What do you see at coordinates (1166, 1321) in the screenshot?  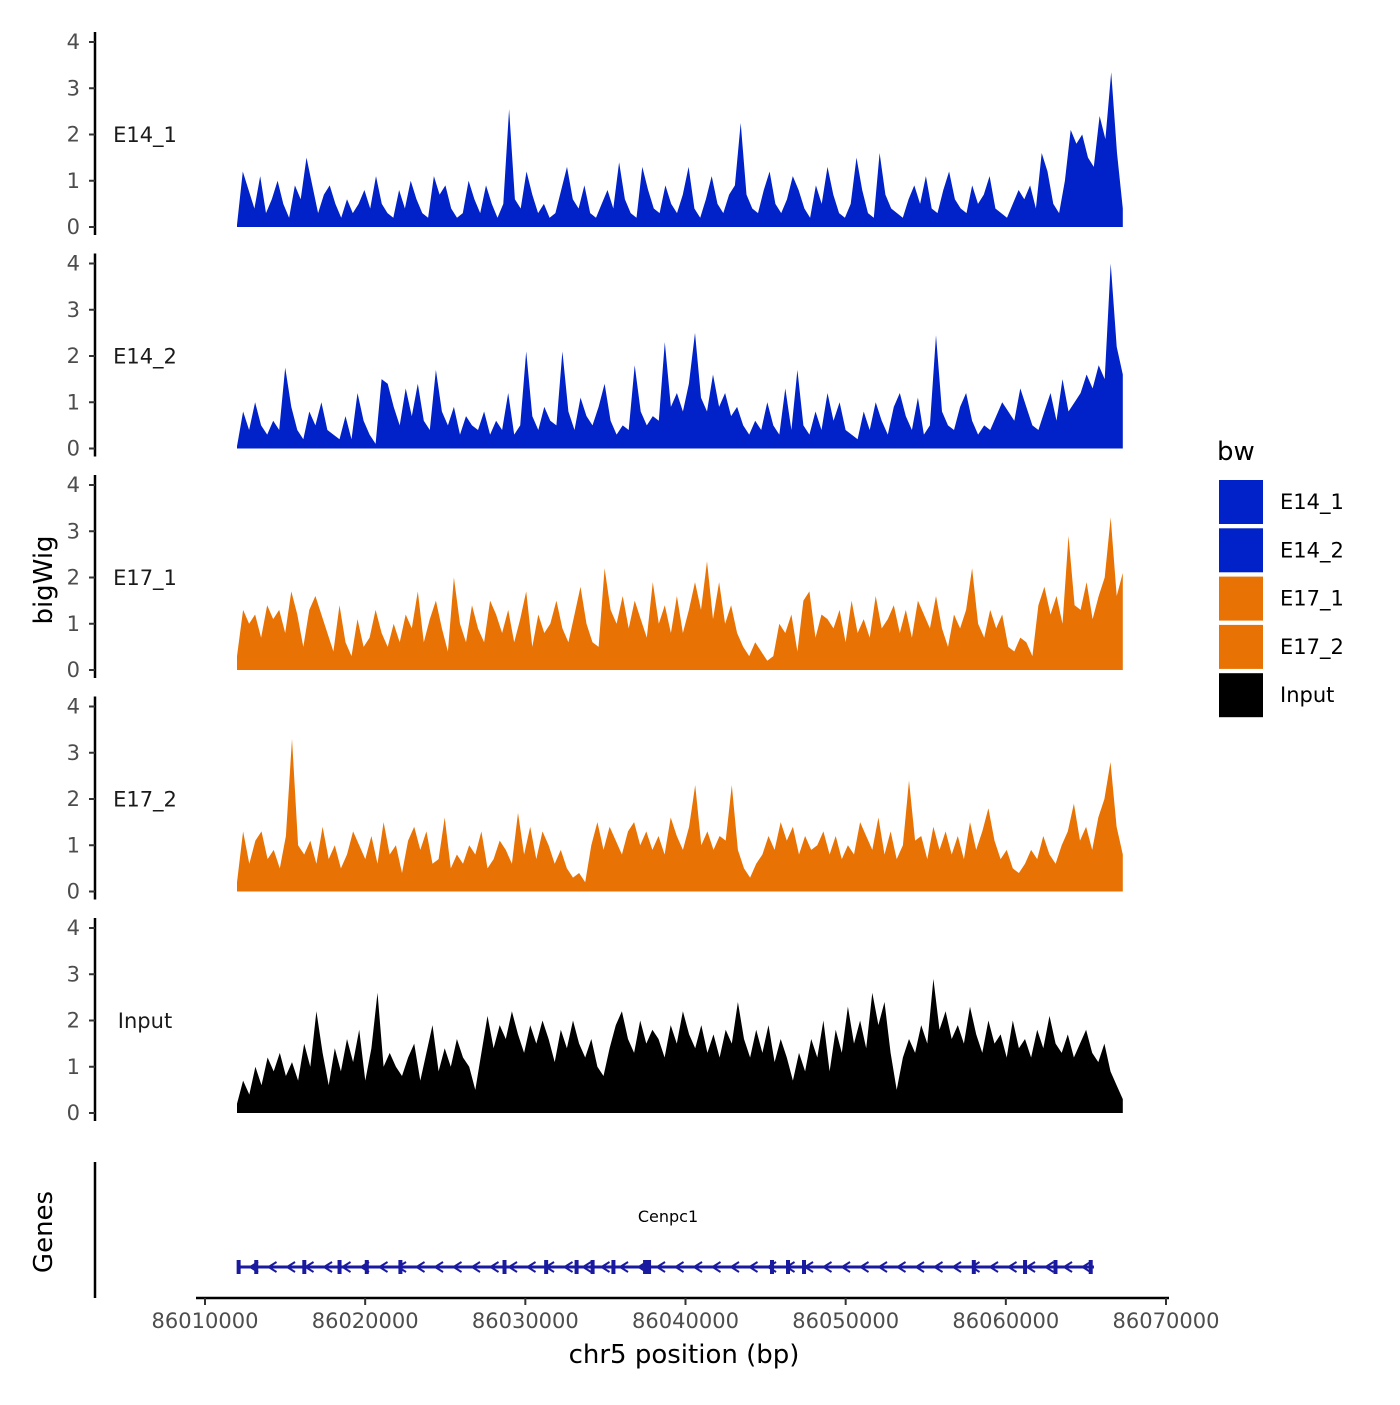 I see `x-tick-label: 86070000` at bounding box center [1166, 1321].